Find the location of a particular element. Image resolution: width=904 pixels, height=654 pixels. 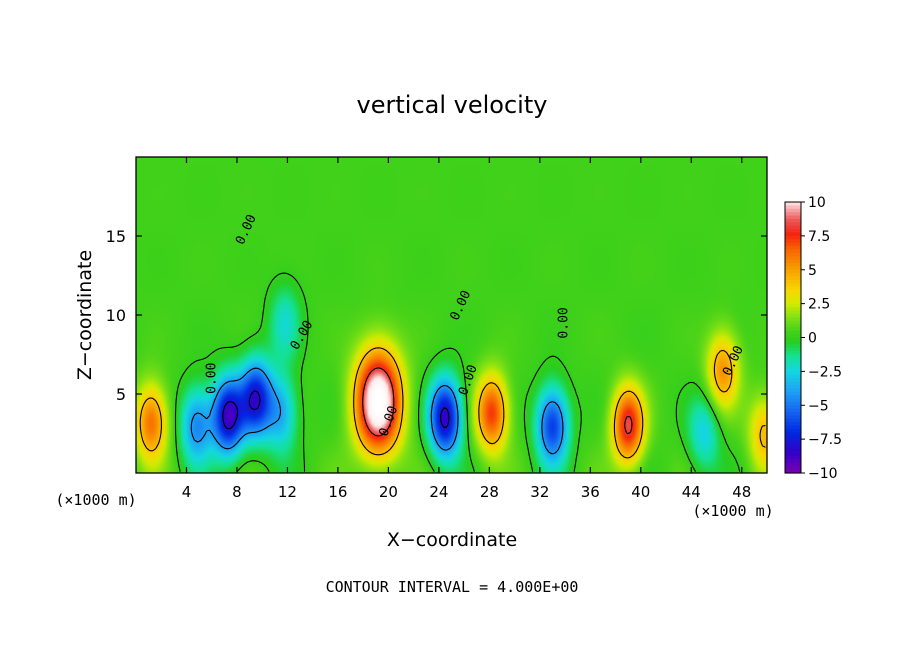

colorbar-tick-label: 0 is located at coordinates (812, 339).